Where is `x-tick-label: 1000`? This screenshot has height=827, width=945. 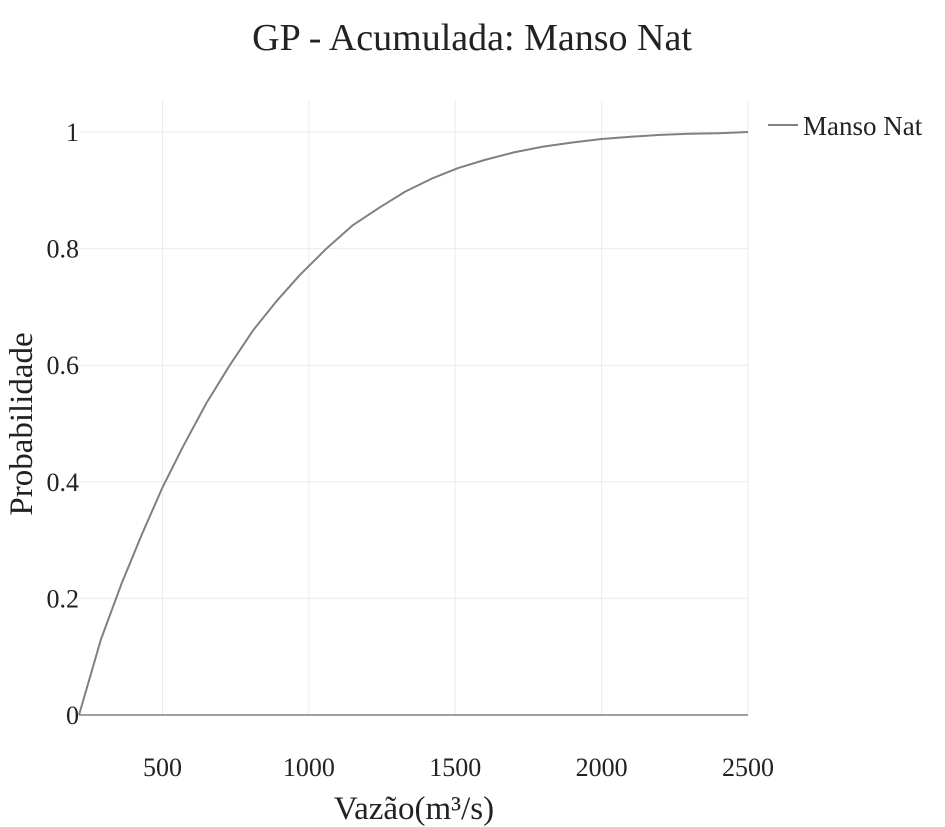
x-tick-label: 1000 is located at coordinates (309, 767).